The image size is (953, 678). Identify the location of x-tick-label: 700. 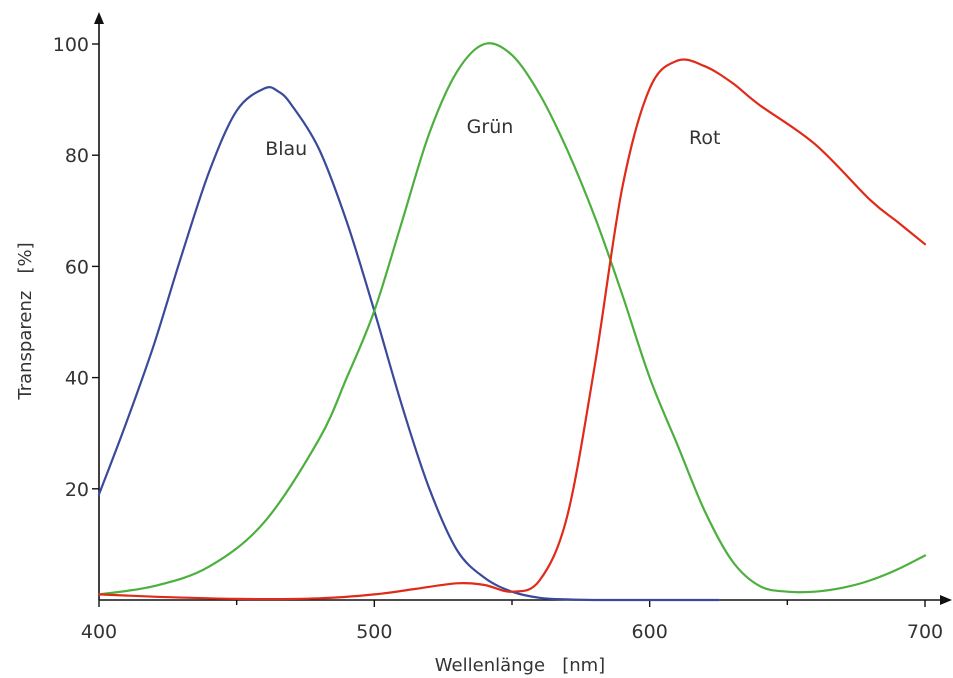
(925, 632).